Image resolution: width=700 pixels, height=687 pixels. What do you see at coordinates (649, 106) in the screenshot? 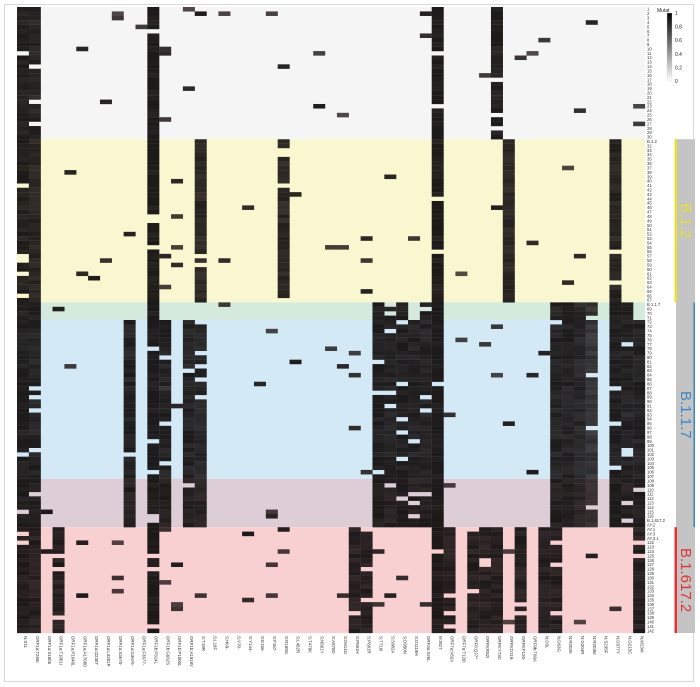
I see `row-label: 23` at bounding box center [649, 106].